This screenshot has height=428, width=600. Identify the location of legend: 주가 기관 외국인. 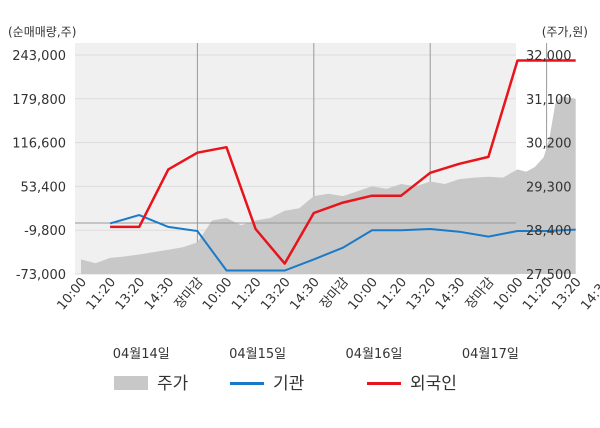
(285, 384).